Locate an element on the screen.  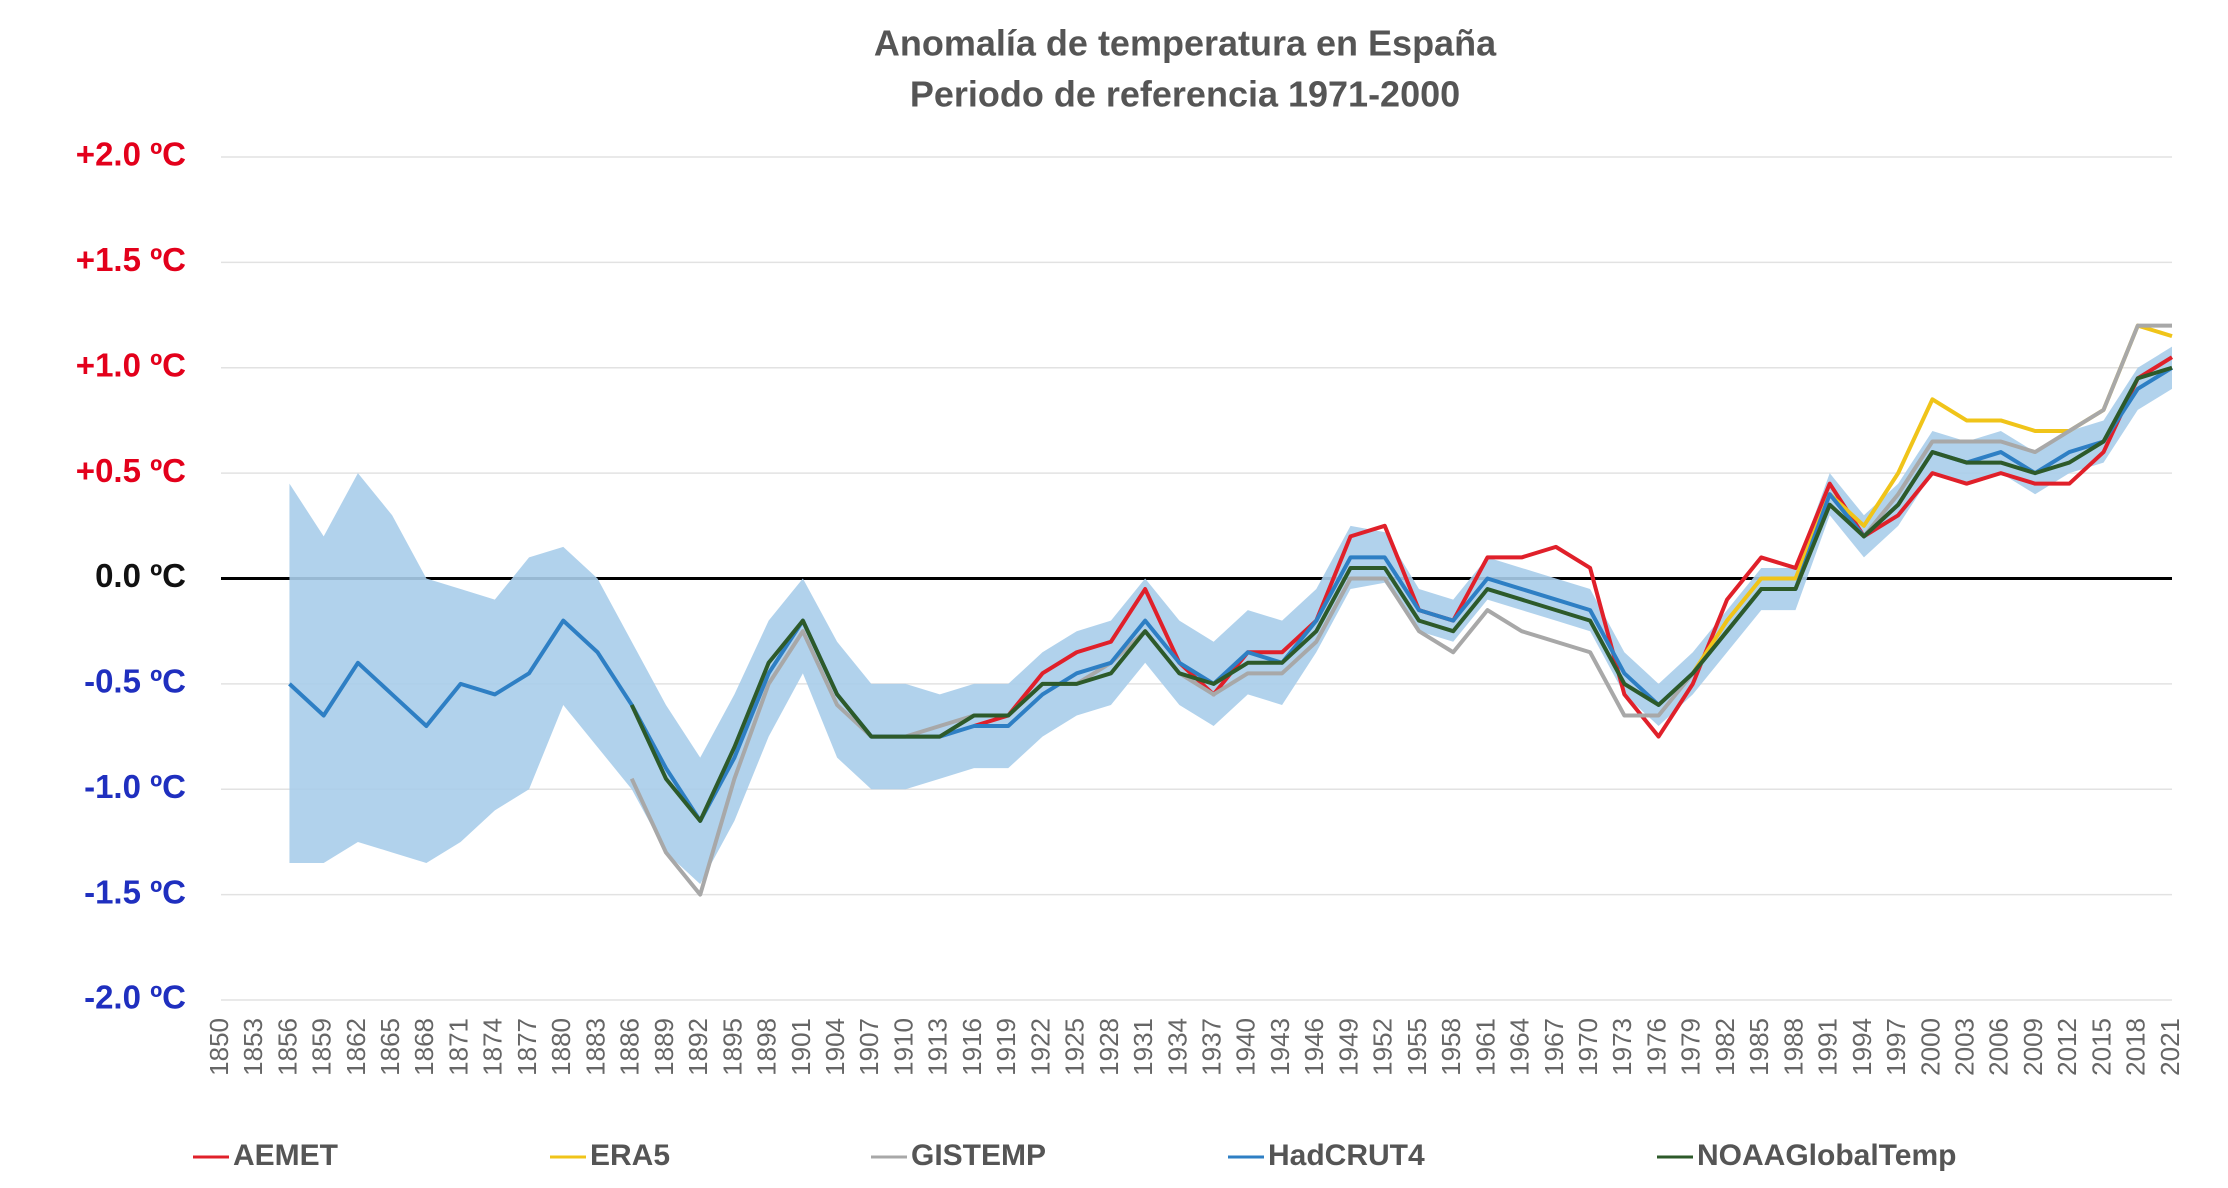
x-tick-label: 1922 is located at coordinates (1040, 1047).